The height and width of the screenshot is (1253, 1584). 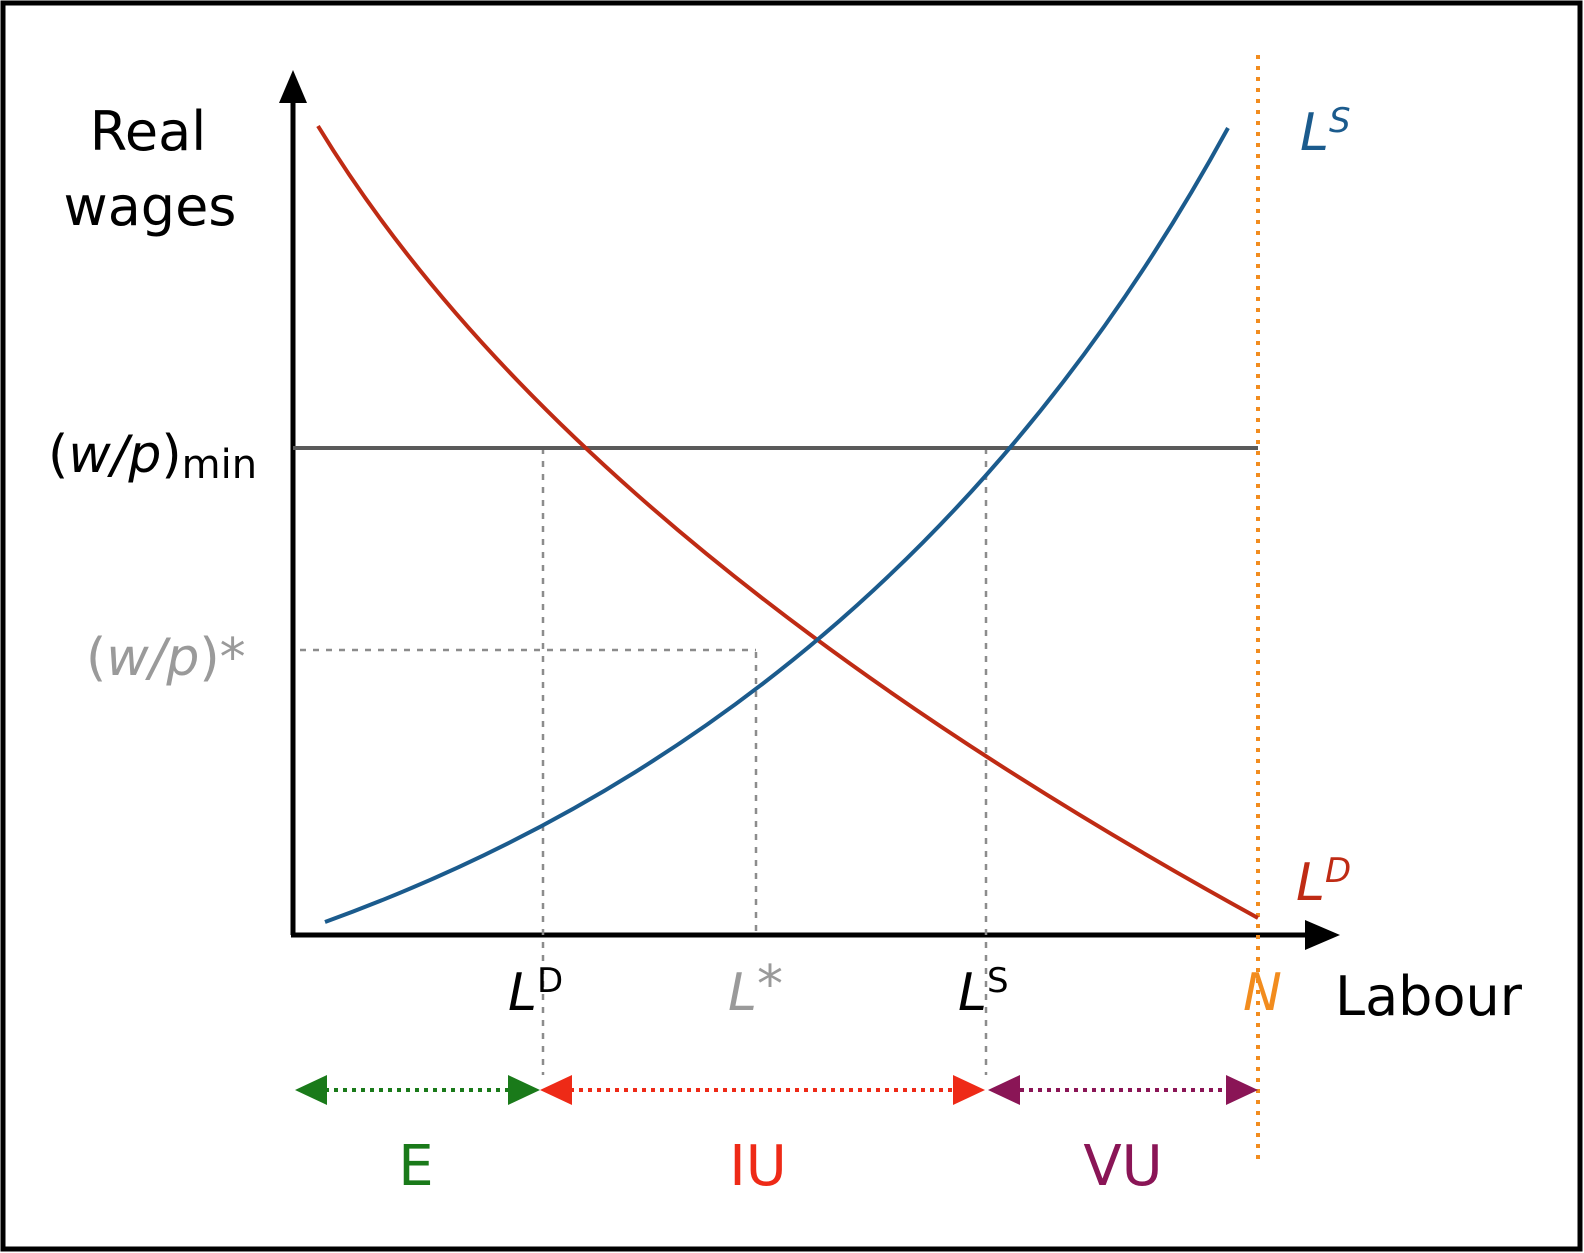 I want to click on y-axis-title-line2: wages, so click(x=150, y=206).